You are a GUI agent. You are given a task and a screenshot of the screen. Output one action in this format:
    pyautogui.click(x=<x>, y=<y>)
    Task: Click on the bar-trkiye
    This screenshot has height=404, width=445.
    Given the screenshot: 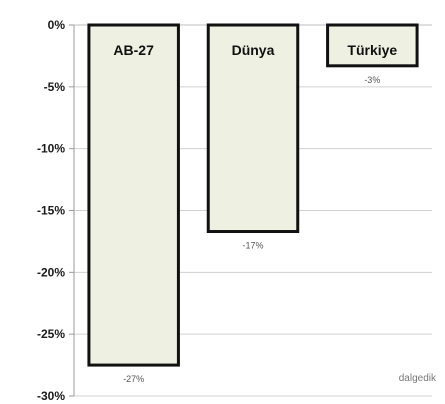 What is the action you would take?
    pyautogui.click(x=372, y=45)
    